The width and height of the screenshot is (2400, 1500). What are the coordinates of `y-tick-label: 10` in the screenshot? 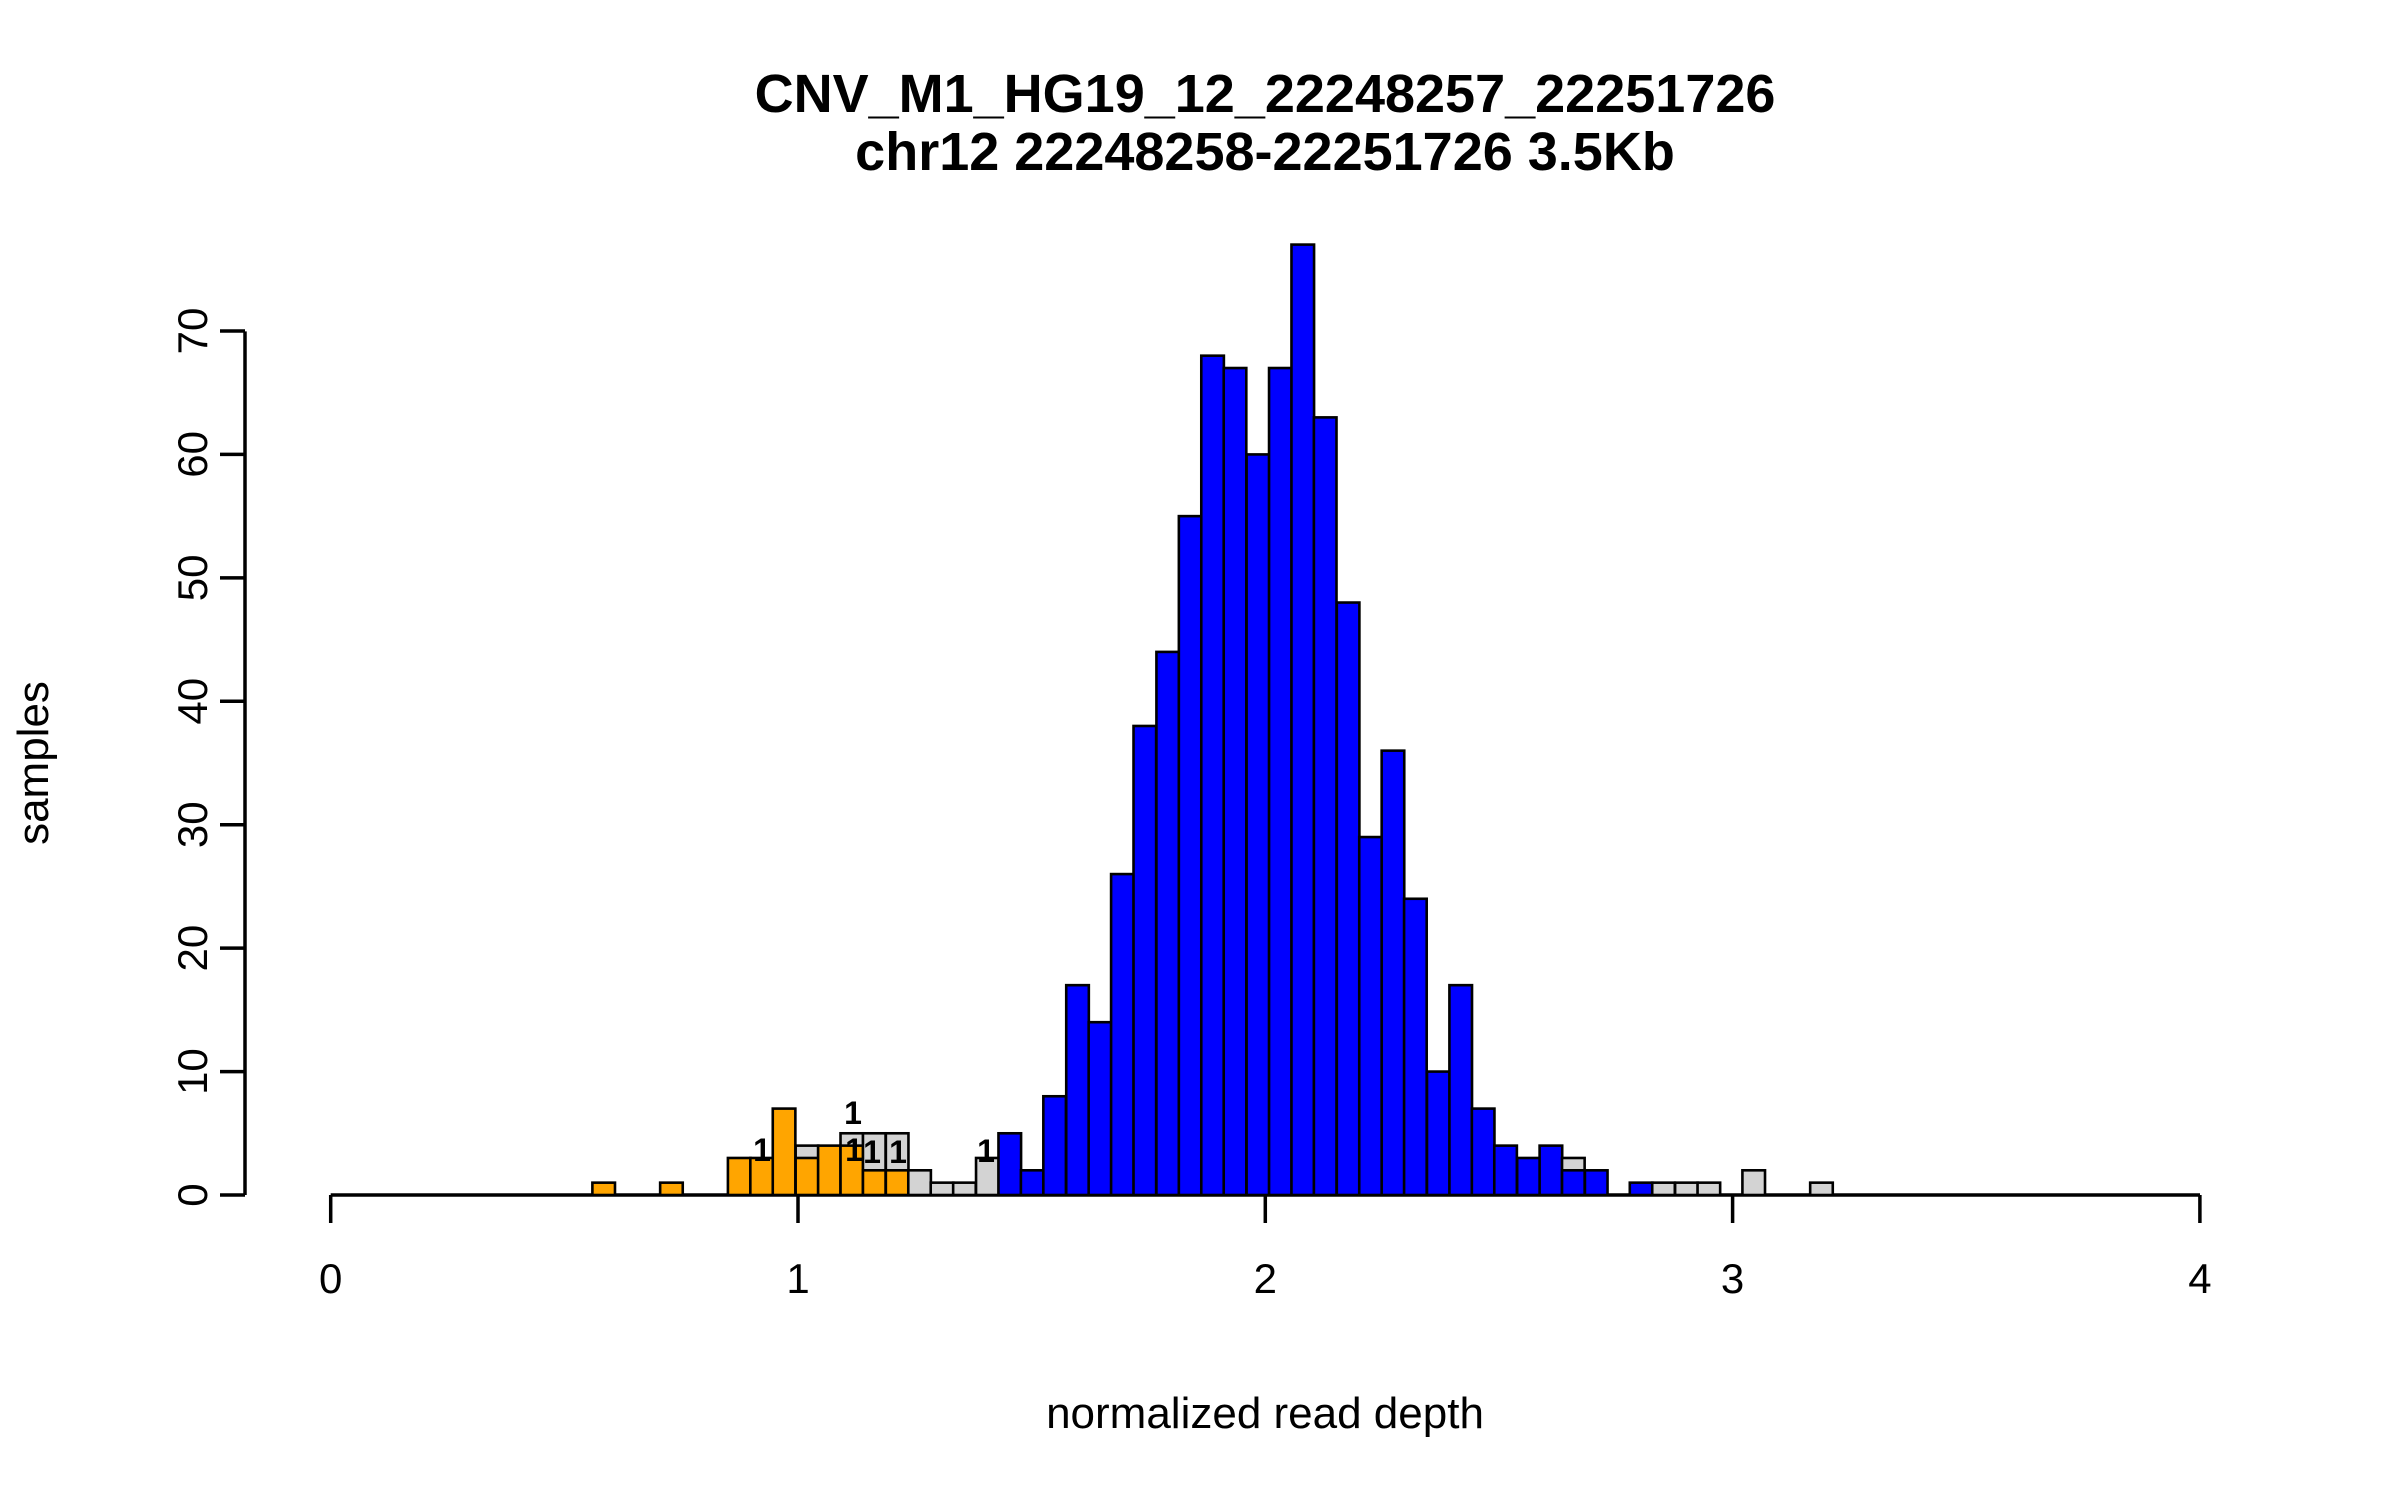 It's located at (192, 1071).